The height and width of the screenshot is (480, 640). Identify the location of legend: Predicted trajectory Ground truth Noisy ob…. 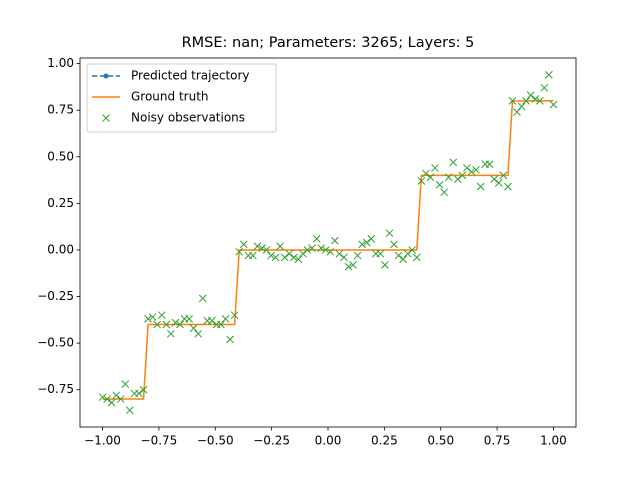
(181, 98).